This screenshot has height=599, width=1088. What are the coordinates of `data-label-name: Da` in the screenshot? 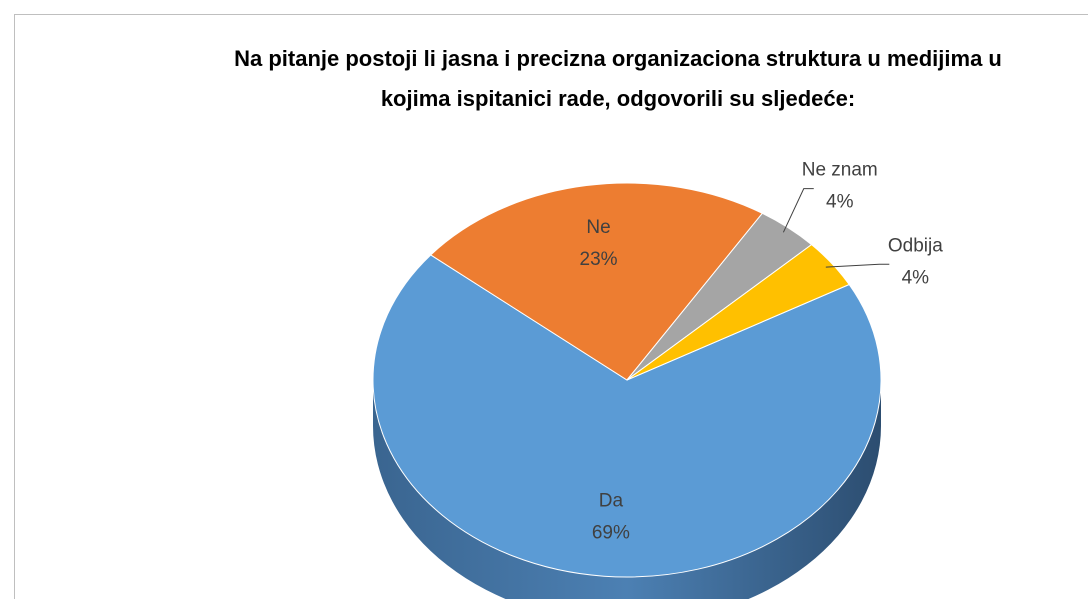 It's located at (611, 500).